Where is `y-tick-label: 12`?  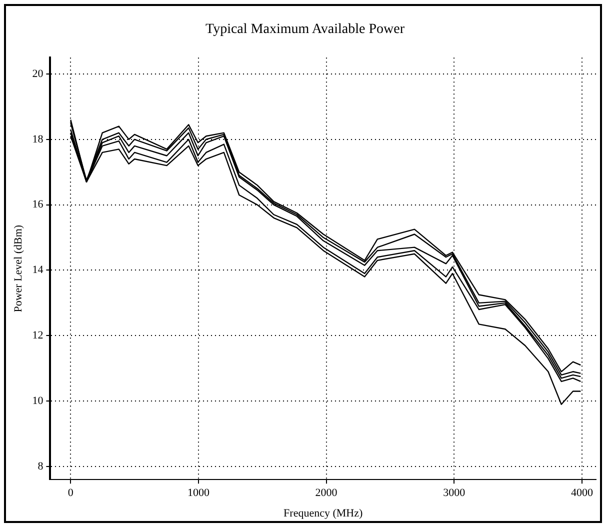 y-tick-label: 12 is located at coordinates (38, 336).